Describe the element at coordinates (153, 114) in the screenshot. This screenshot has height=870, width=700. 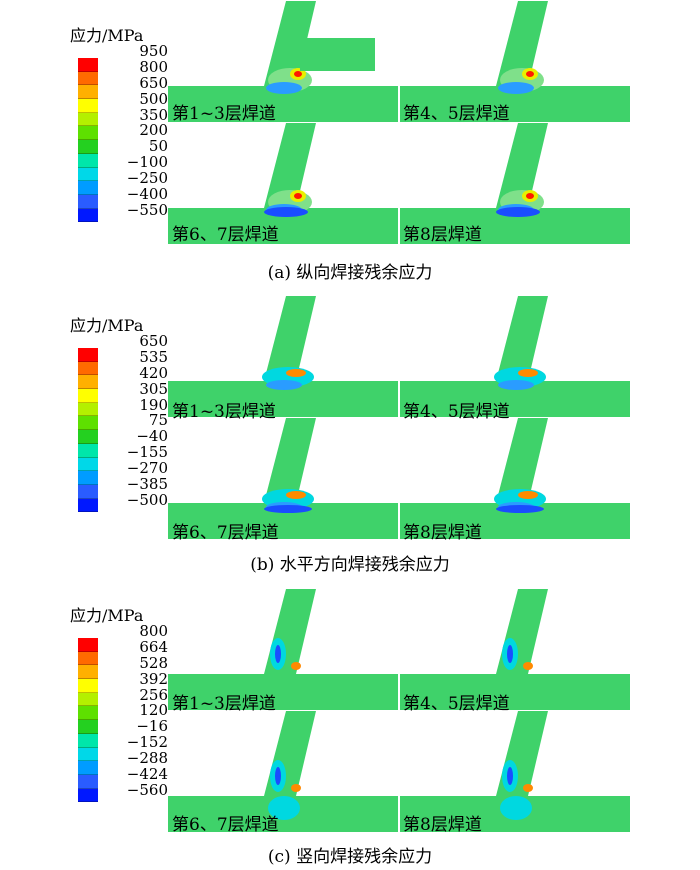
I see `legend-tick: 350` at that location.